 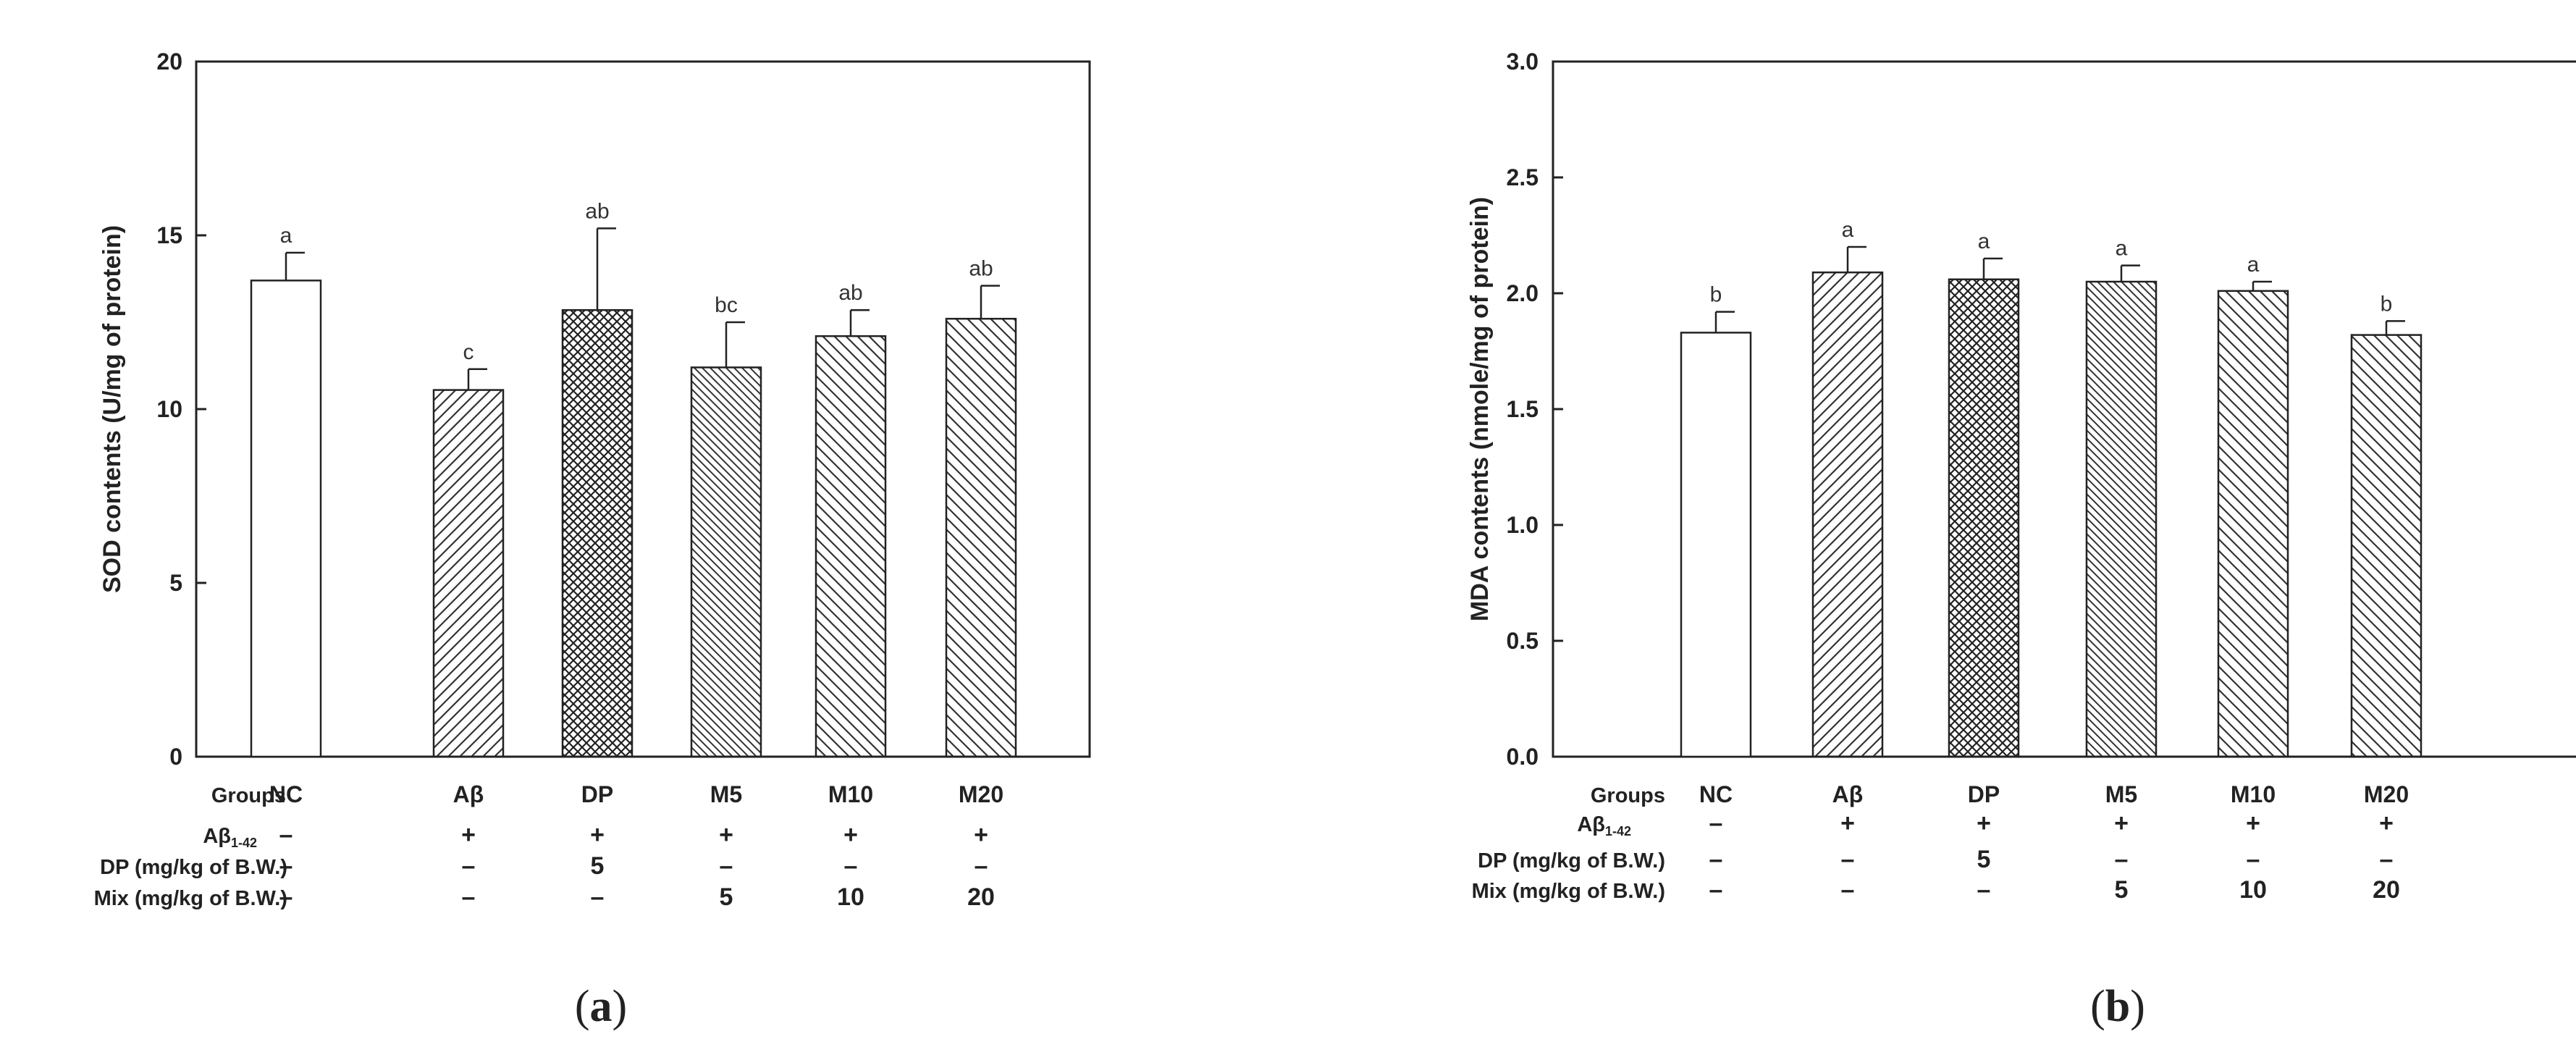 What do you see at coordinates (601, 1006) in the screenshot?
I see `panel-label-a: (a)` at bounding box center [601, 1006].